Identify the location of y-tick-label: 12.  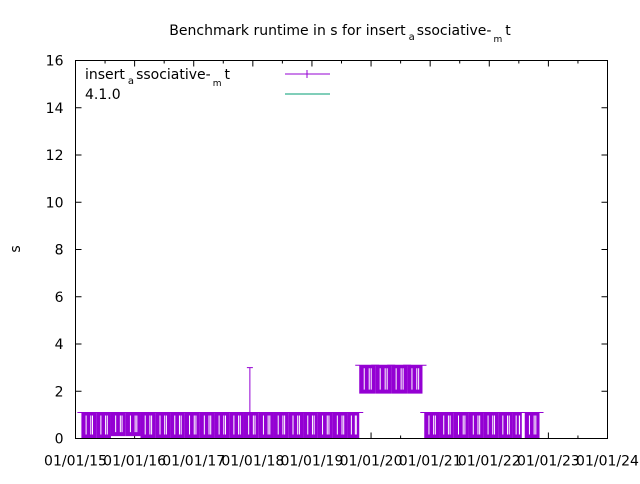
(55, 156).